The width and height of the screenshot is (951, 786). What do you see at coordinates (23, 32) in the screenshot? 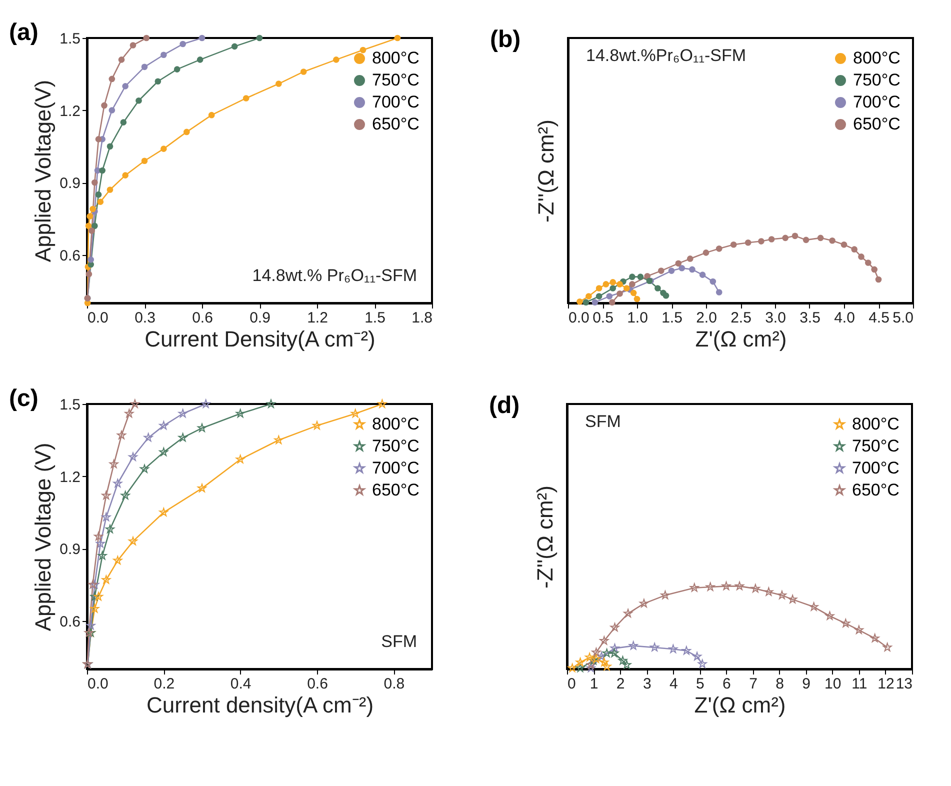
I see `chart-title: (a)` at bounding box center [23, 32].